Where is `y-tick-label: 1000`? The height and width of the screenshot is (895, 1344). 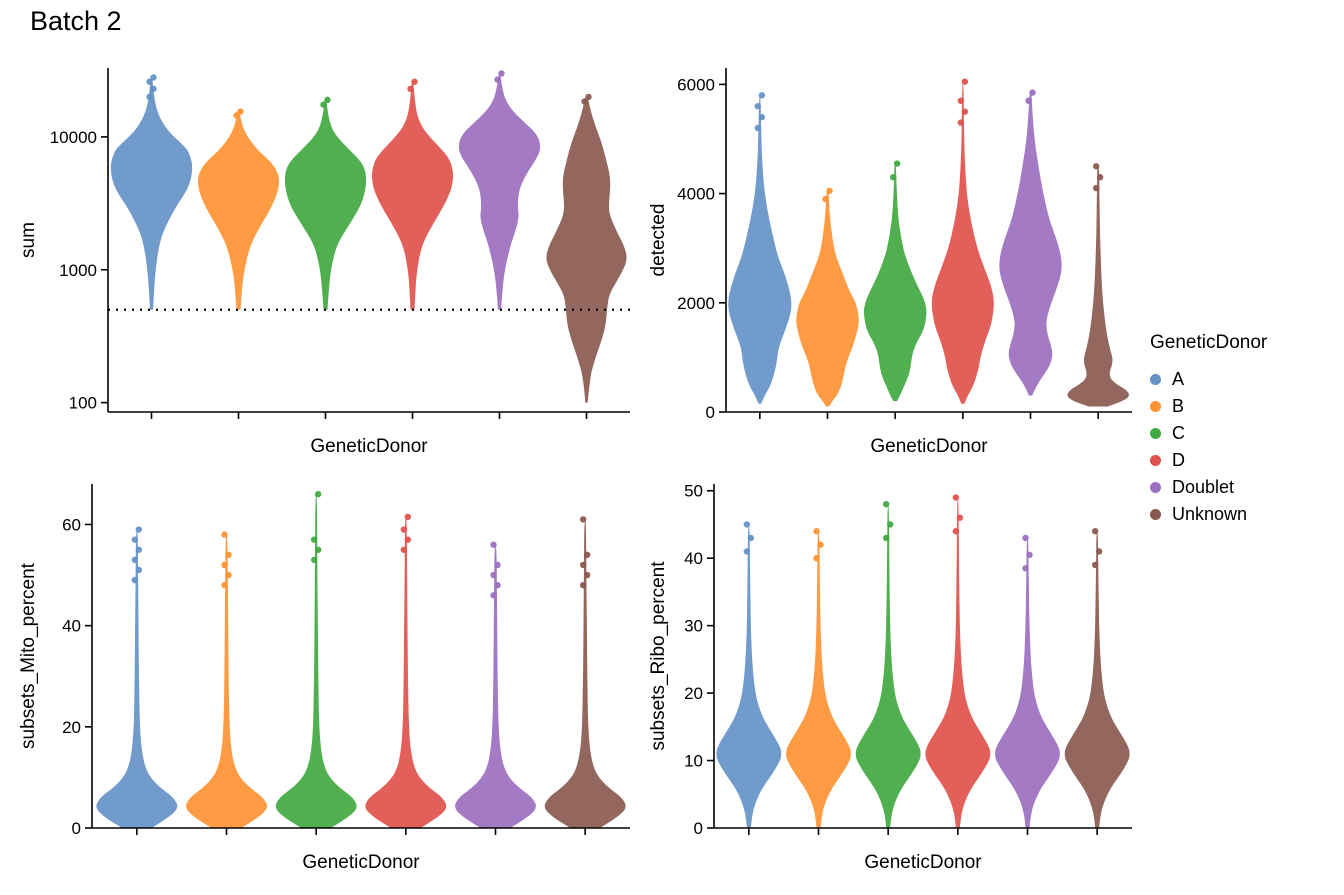
y-tick-label: 1000 is located at coordinates (78, 270).